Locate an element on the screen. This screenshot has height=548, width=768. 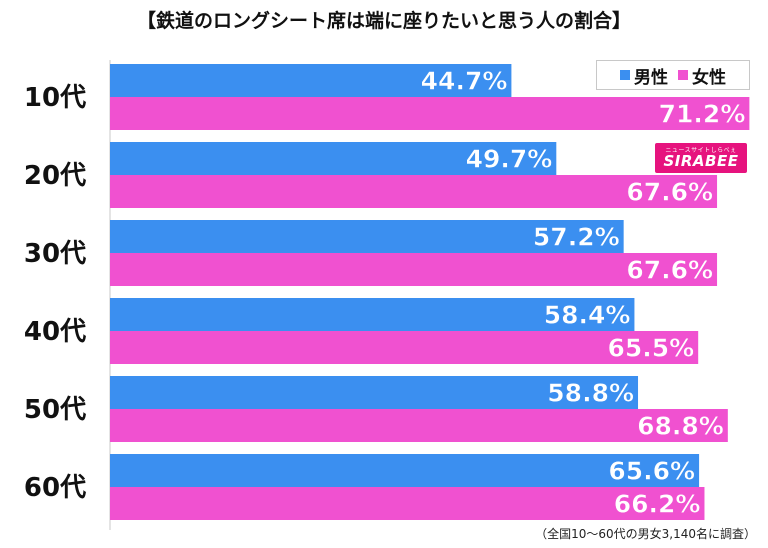
logo-name: SIRABEE is located at coordinates (701, 160).